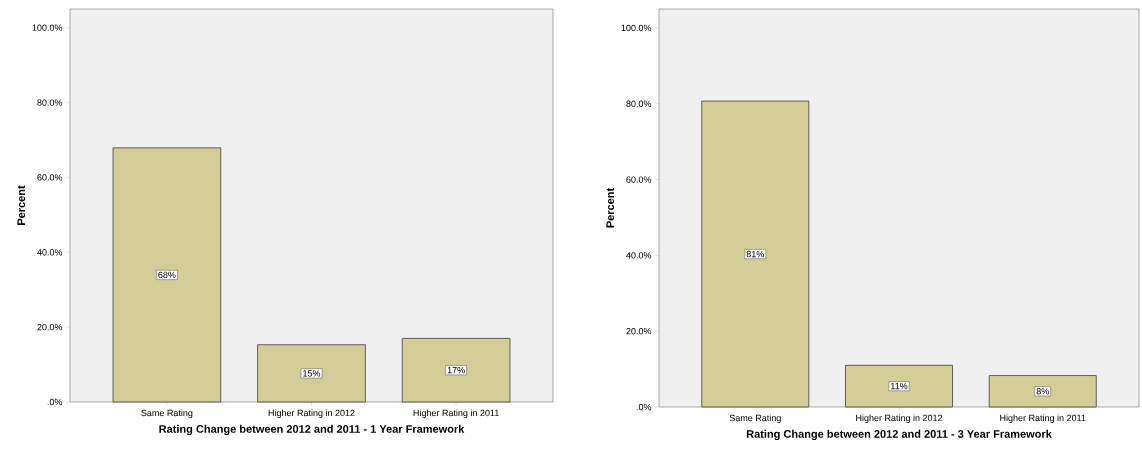  I want to click on data-label: 8%, so click(1042, 391).